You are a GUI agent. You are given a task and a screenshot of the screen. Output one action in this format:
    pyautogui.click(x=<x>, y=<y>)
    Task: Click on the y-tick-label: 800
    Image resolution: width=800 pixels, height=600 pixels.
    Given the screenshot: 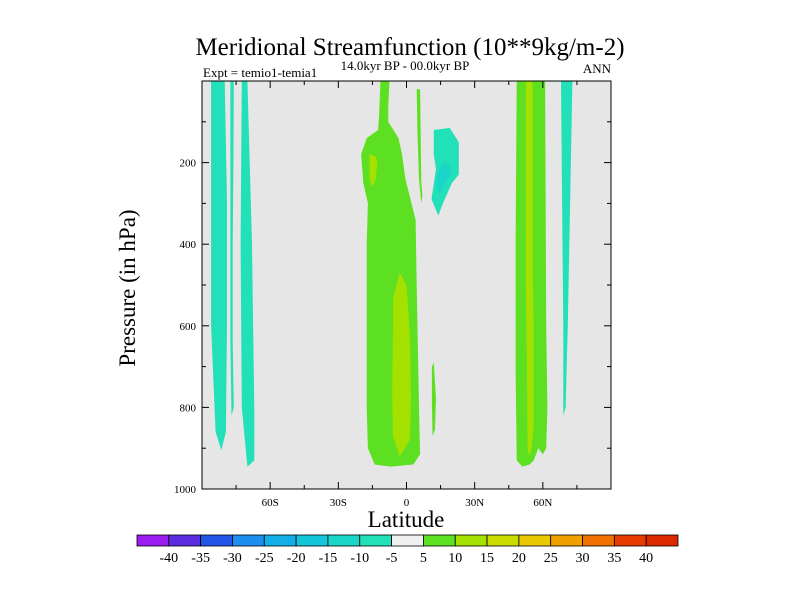 What is the action you would take?
    pyautogui.click(x=188, y=408)
    